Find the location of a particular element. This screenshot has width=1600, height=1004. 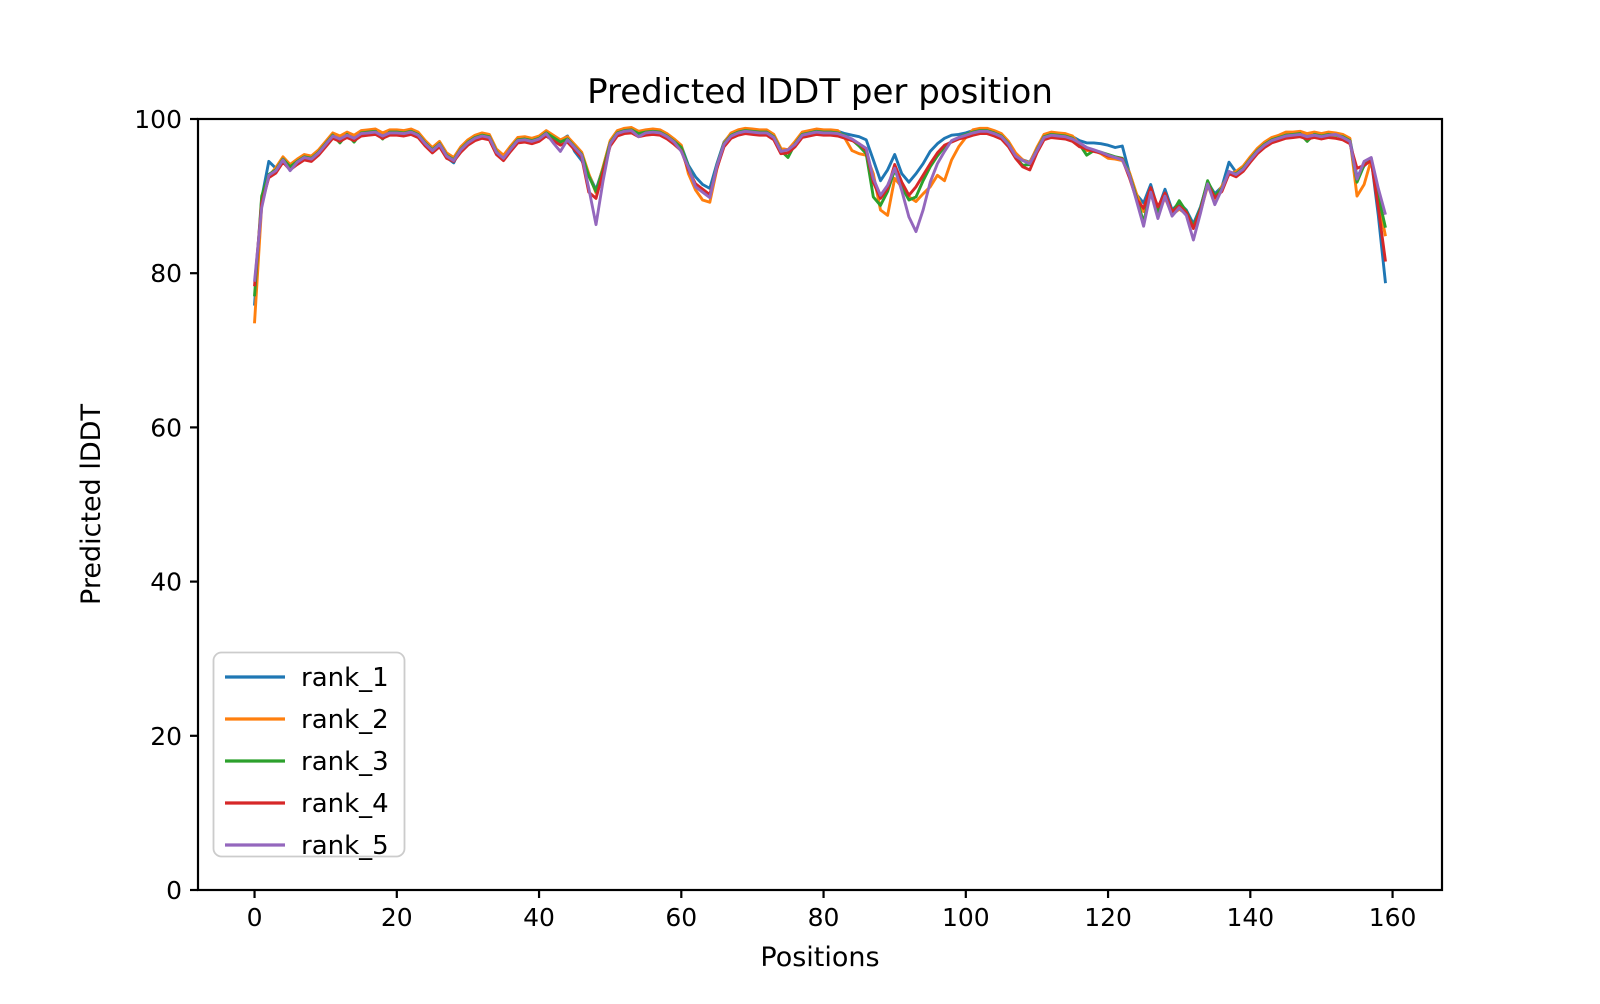

legend-entry-rank_1: rank_1 is located at coordinates (307, 678).